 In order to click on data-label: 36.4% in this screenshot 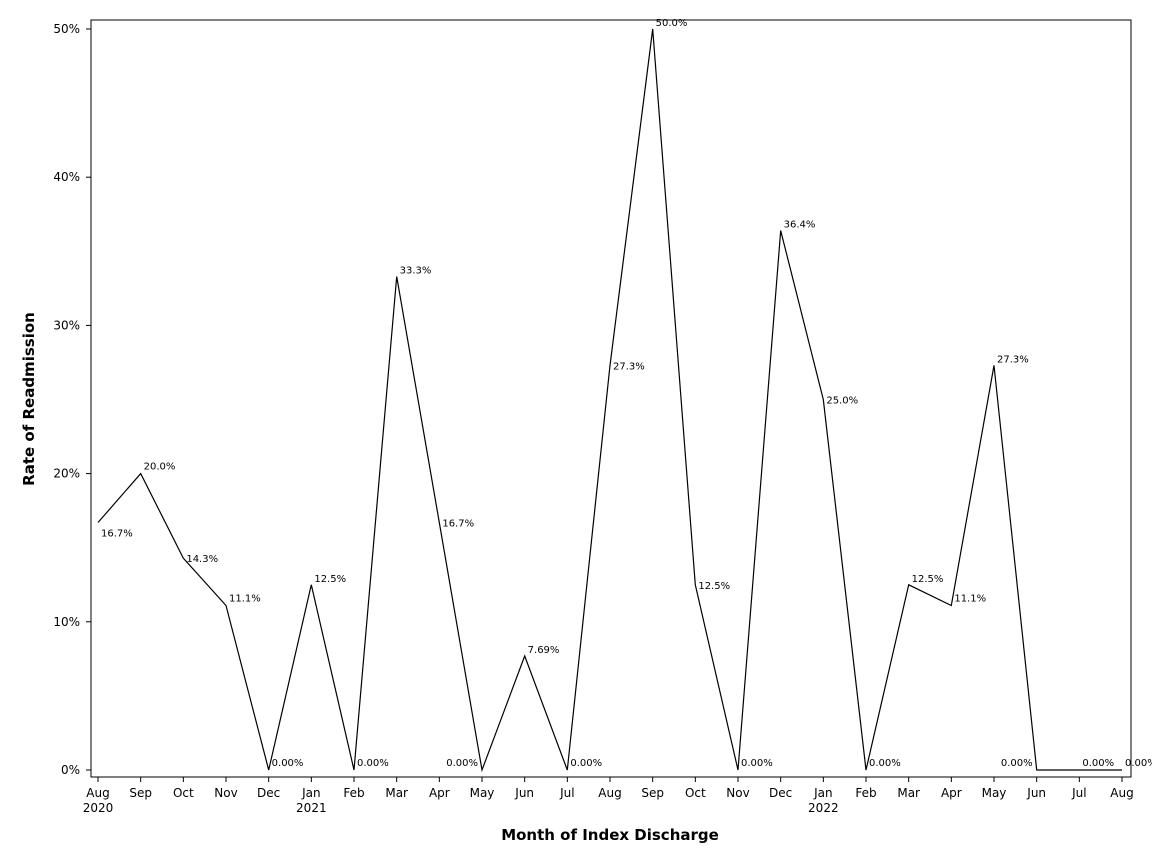, I will do `click(800, 225)`.